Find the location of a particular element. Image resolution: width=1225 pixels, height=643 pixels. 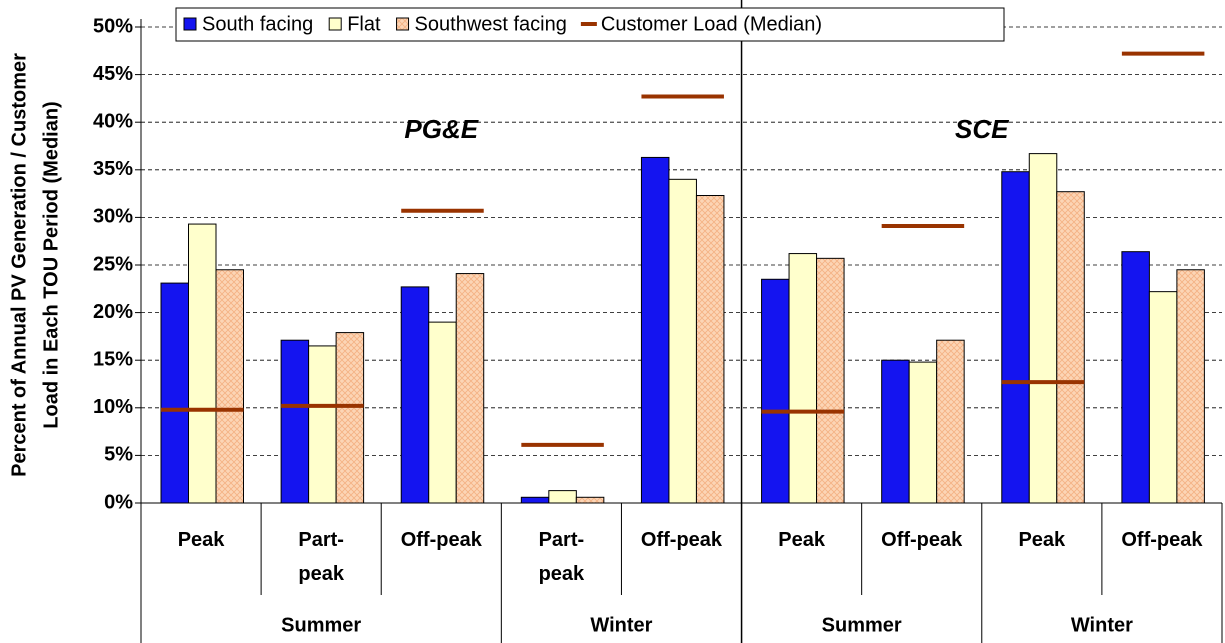

y-tick-label: 20% is located at coordinates (113, 312).